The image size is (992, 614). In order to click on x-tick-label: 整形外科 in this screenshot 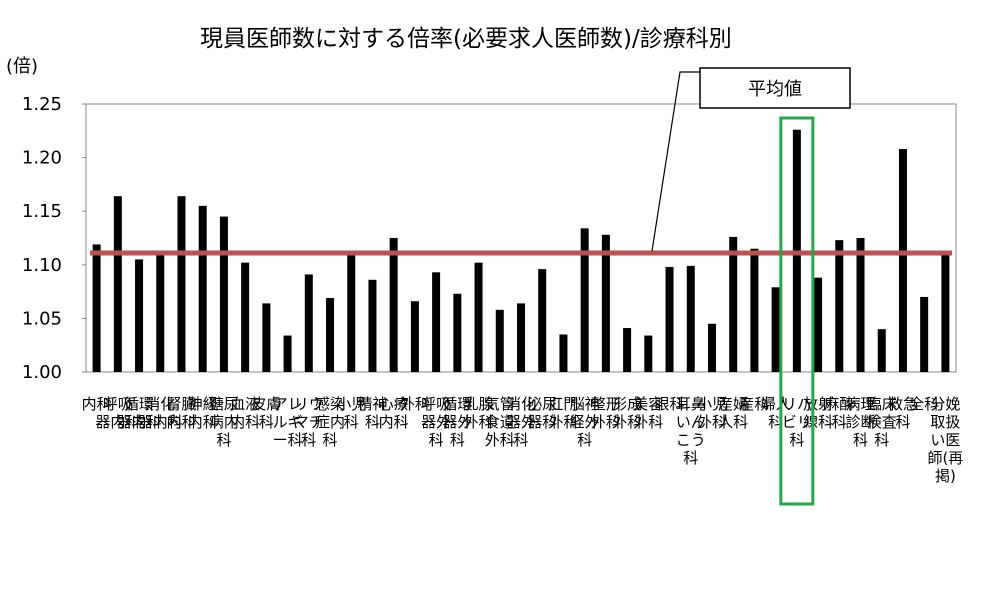, I will do `click(606, 413)`.